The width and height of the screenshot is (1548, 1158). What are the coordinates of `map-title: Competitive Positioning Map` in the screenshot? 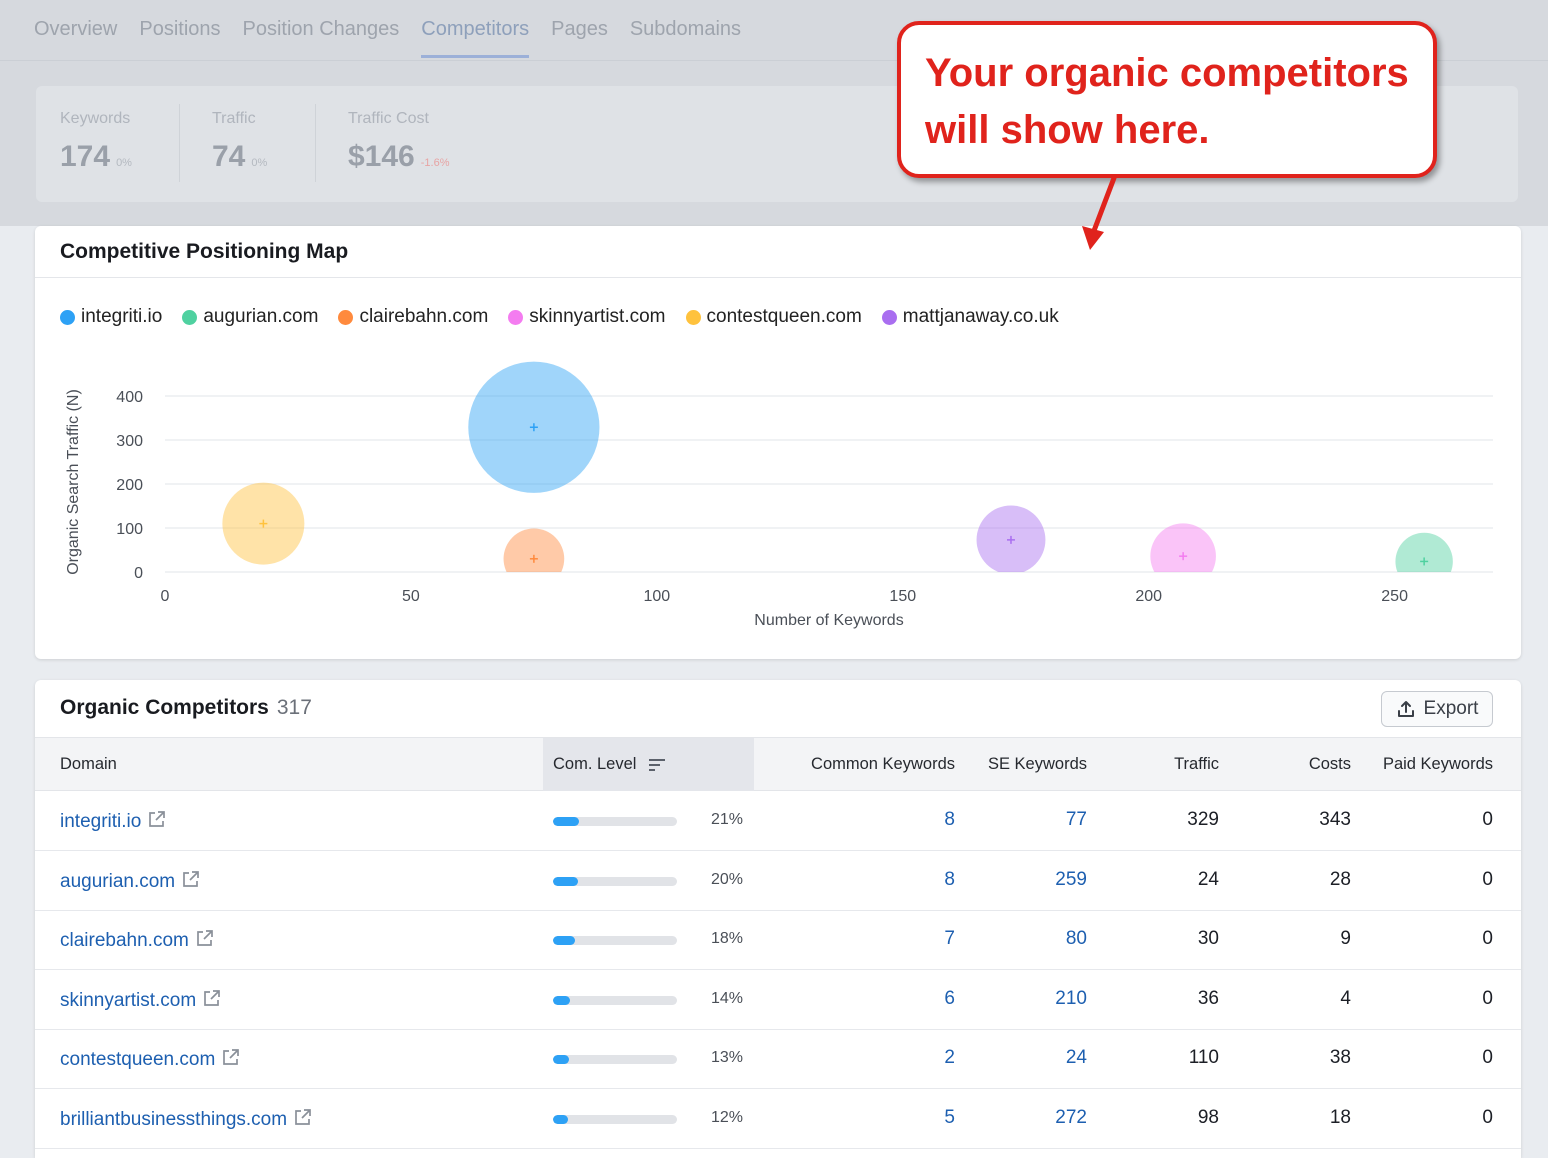 It's located at (204, 251).